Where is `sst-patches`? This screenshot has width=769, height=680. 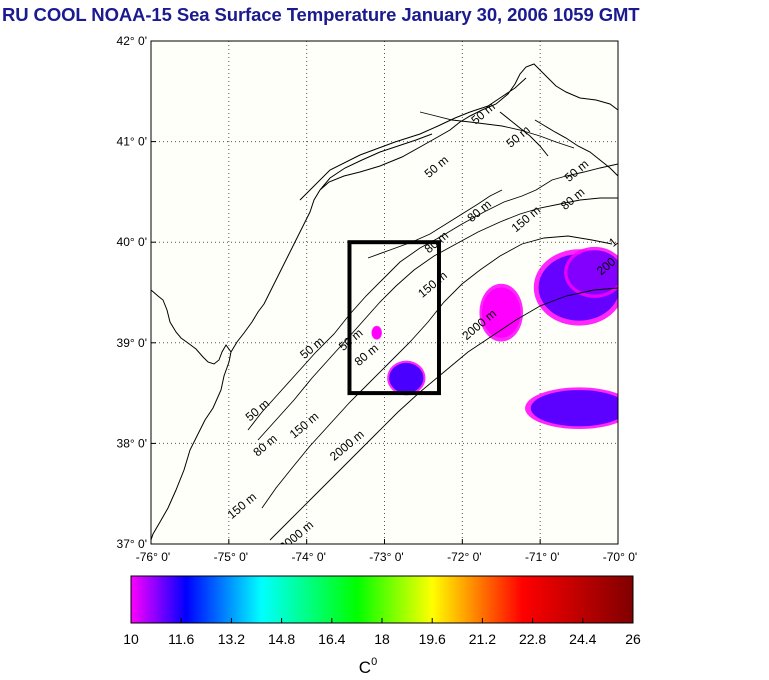 sst-patches is located at coordinates (494, 338).